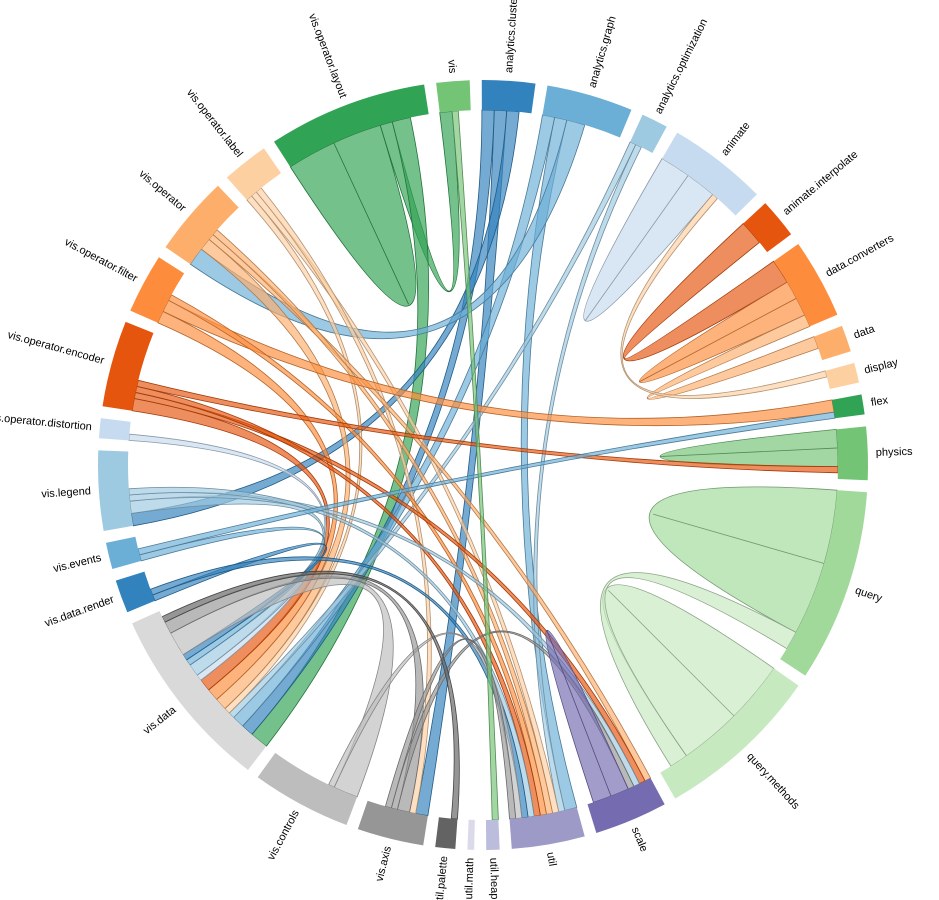 The height and width of the screenshot is (900, 939). I want to click on group-label: vis.data.render, so click(79, 611).